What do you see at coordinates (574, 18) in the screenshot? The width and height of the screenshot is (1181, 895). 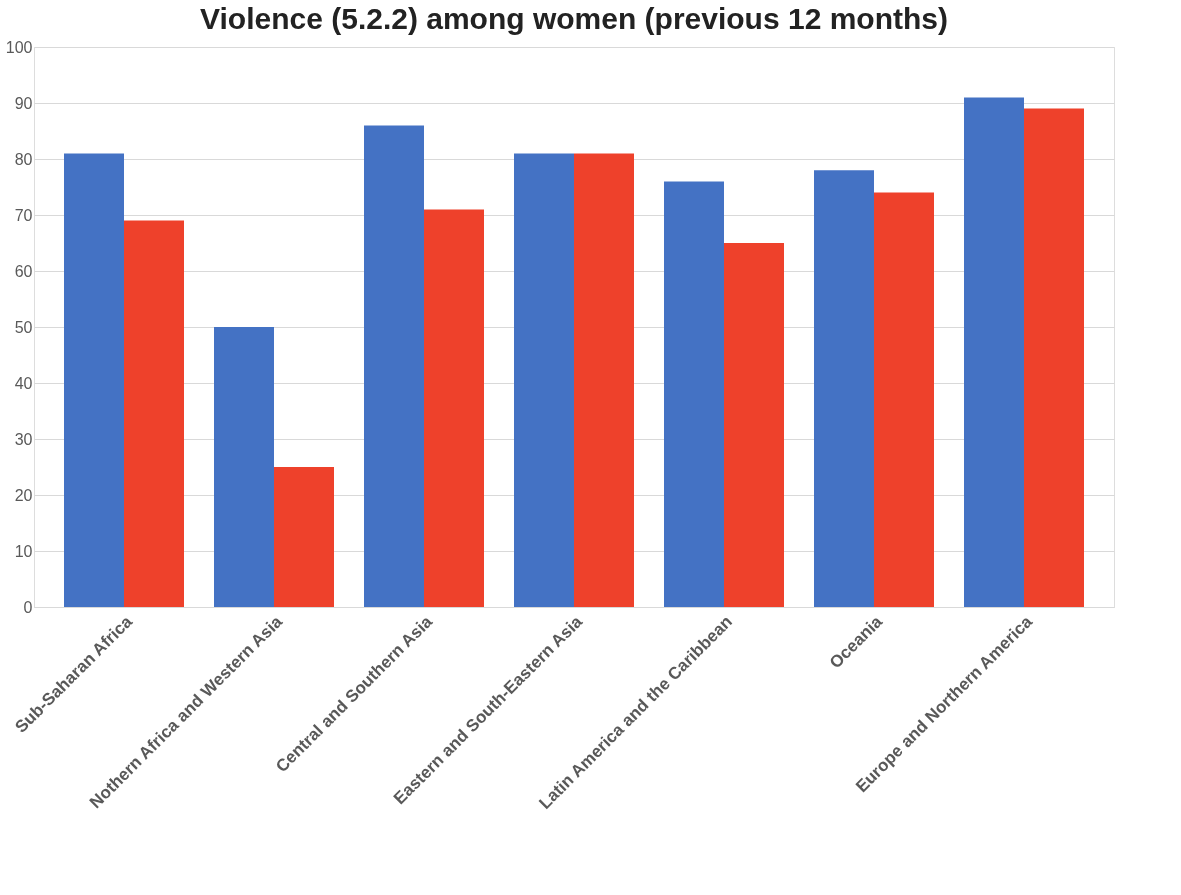 I see `chart-title: Violence (5.2.2) among women (previous 12 months)` at bounding box center [574, 18].